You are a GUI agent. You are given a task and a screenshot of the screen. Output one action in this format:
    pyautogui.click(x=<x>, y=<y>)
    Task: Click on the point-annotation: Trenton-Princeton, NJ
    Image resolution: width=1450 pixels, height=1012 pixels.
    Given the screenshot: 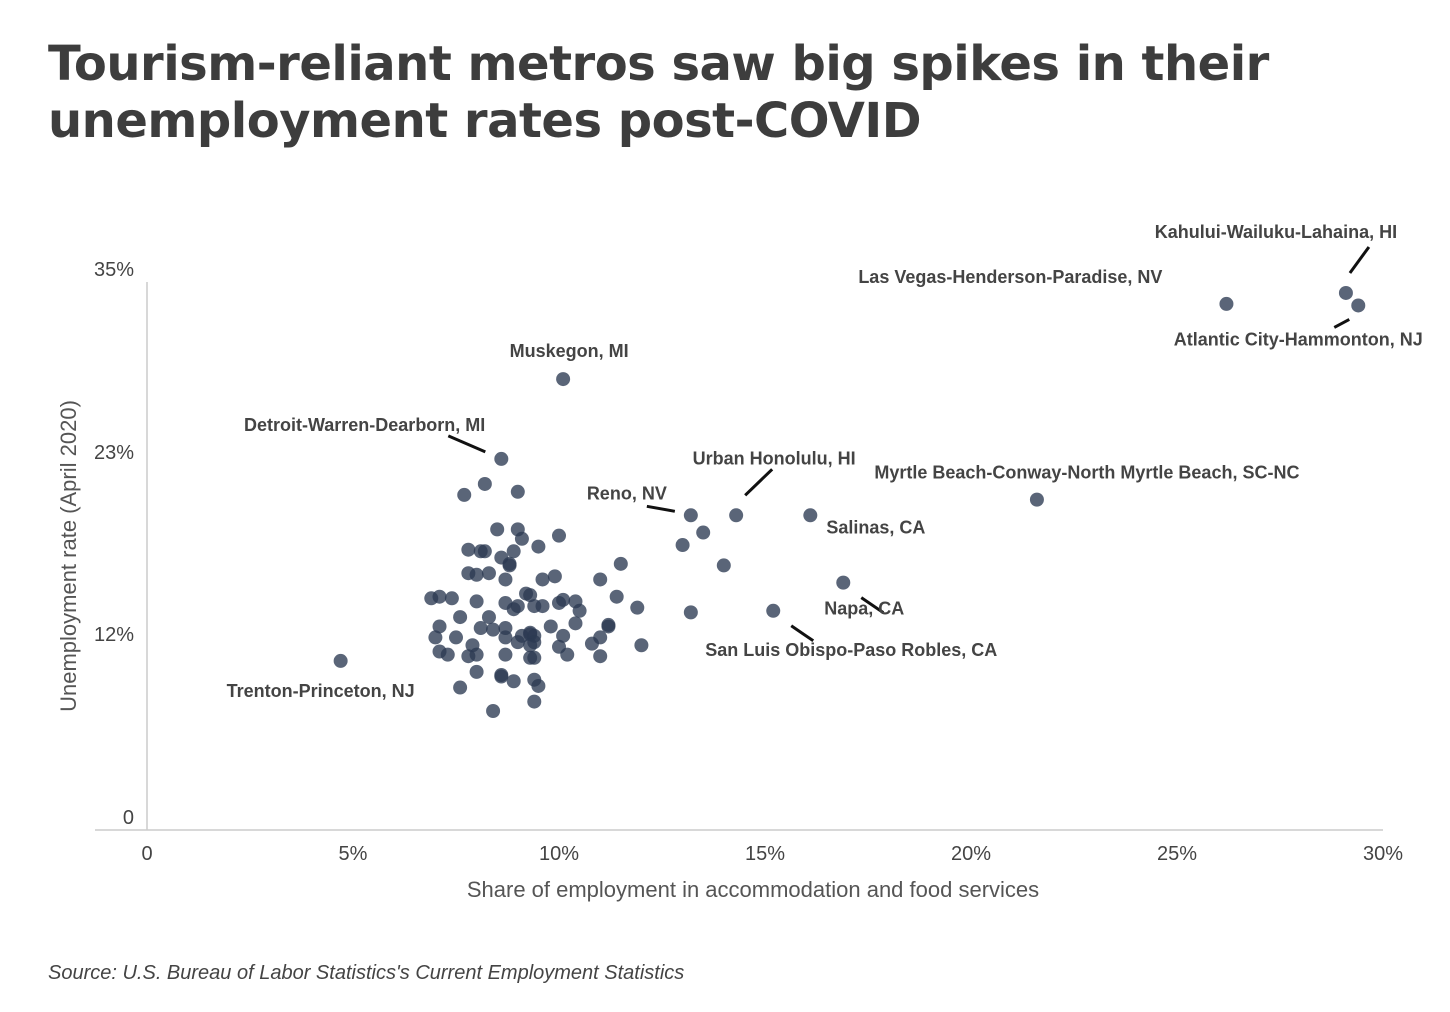 What is the action you would take?
    pyautogui.click(x=321, y=691)
    